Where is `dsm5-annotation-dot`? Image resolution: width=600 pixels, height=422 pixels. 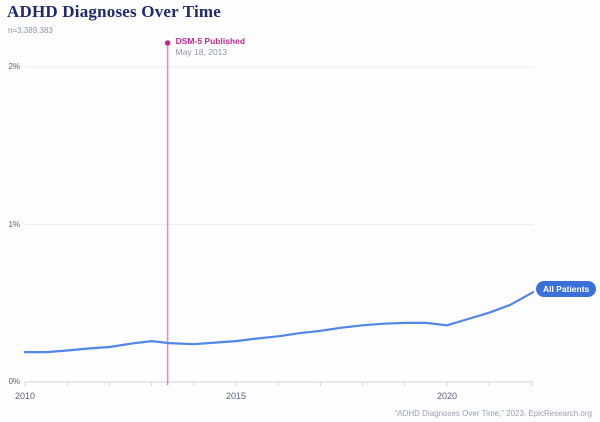 dsm5-annotation-dot is located at coordinates (167, 43).